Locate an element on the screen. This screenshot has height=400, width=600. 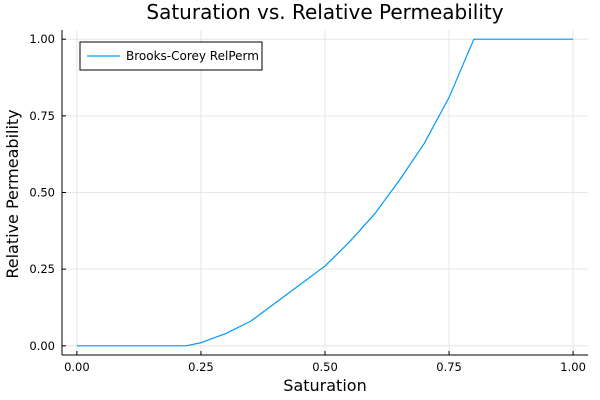
legend-label: Brooks-Corey RelPerm is located at coordinates (192, 56).